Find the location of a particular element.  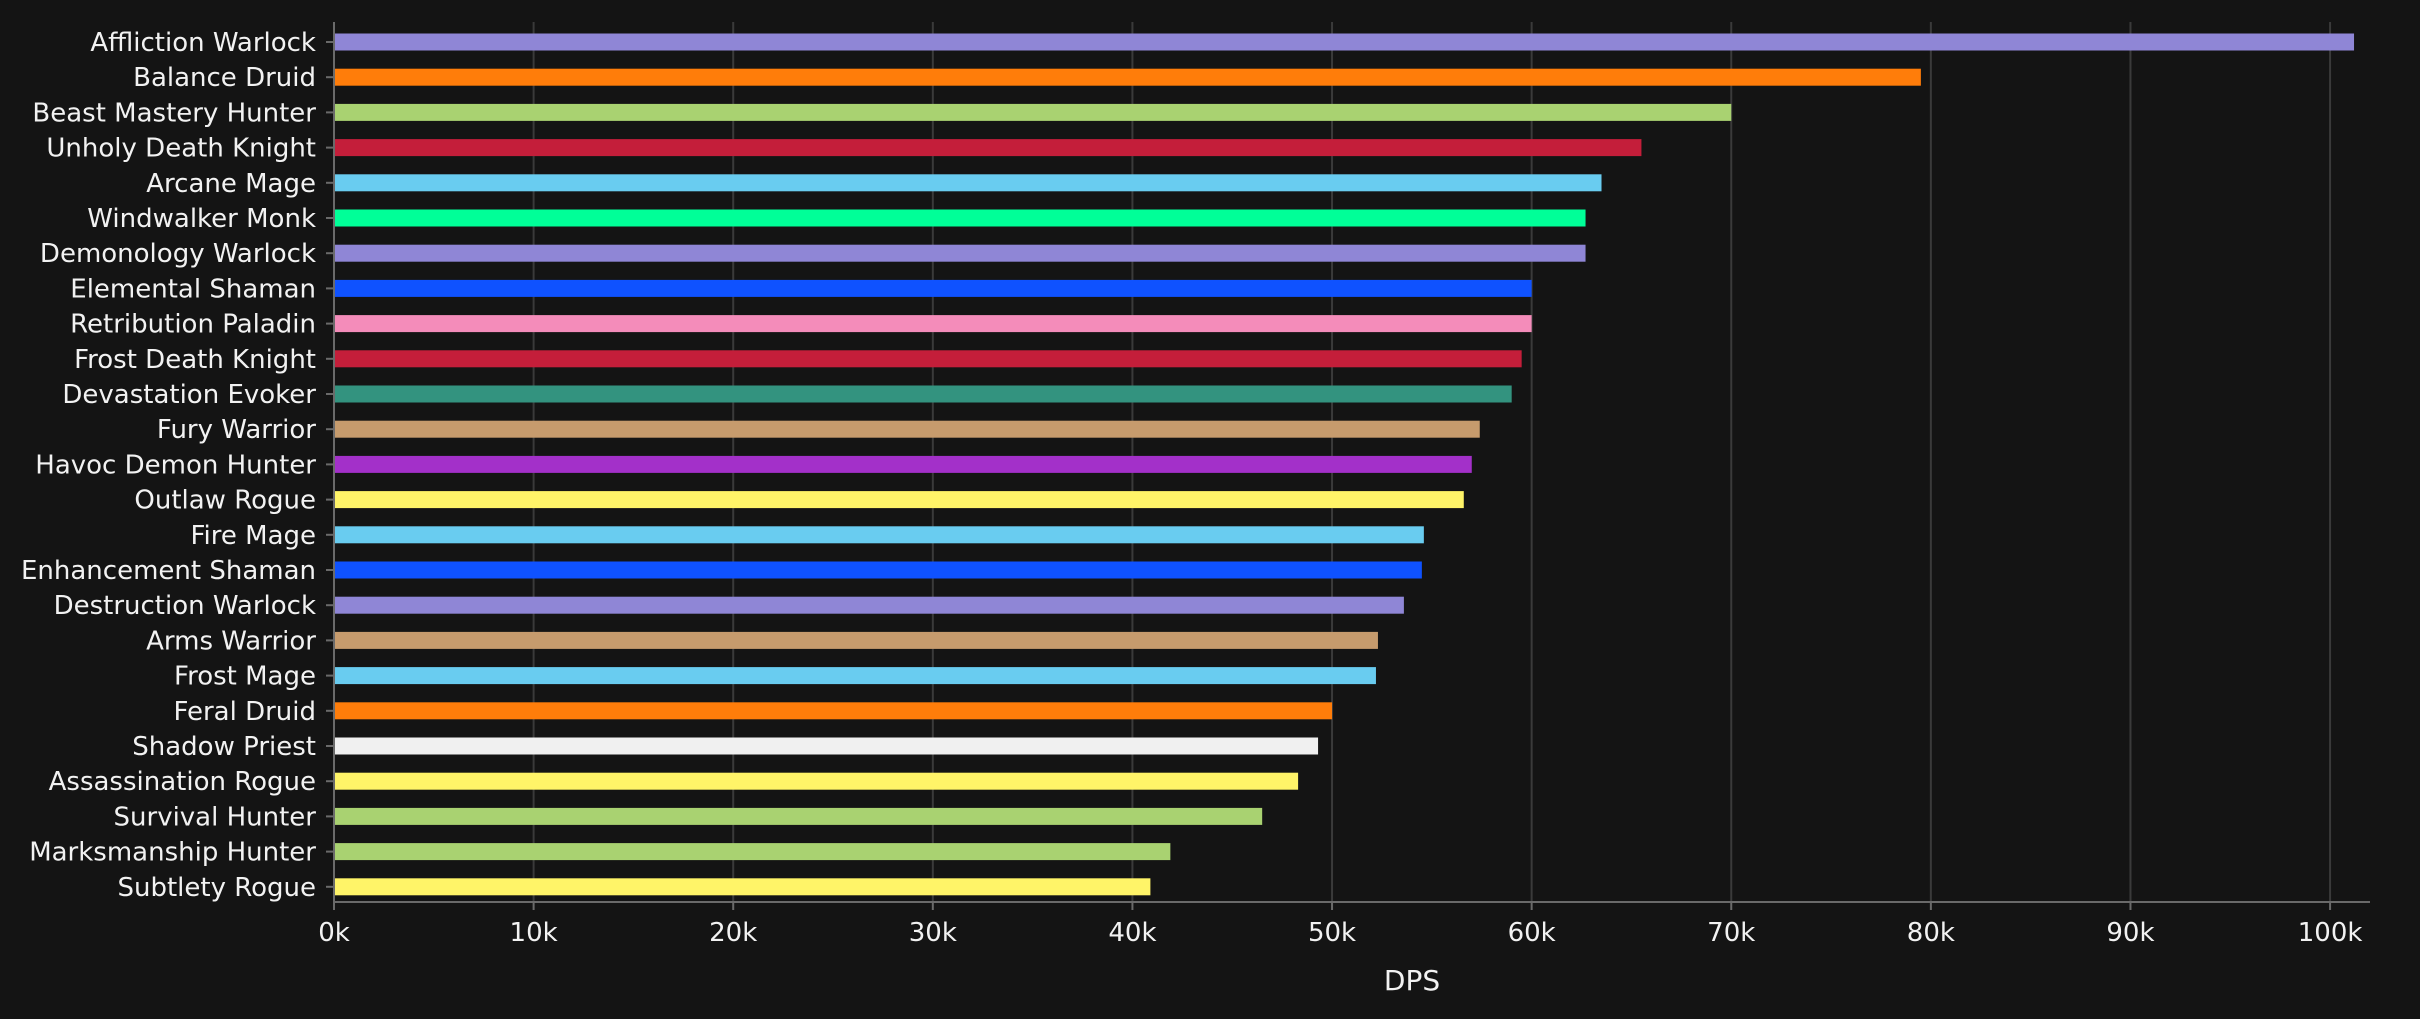

x-tick-labels: 0k 10k 20k 30k 40k 50k 60k 70k 80k 90k 100k is located at coordinates (1340, 933).